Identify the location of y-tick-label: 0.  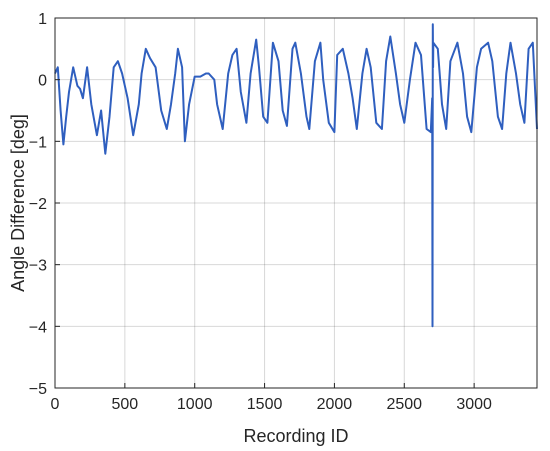
(42, 81).